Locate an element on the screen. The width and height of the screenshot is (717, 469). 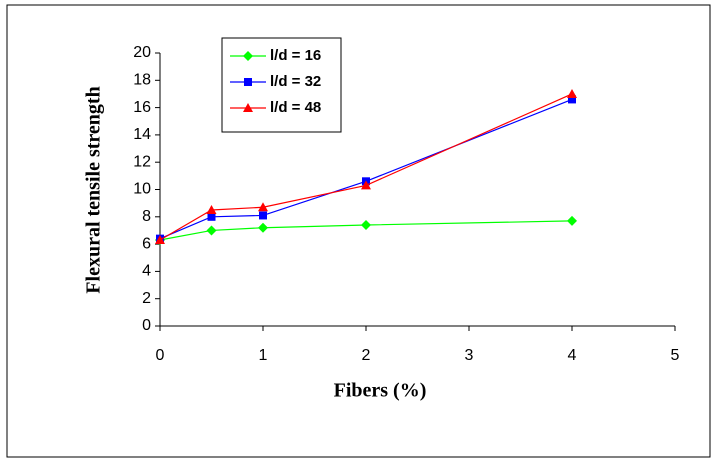
legend-label: l/d = 48 is located at coordinates (295, 107).